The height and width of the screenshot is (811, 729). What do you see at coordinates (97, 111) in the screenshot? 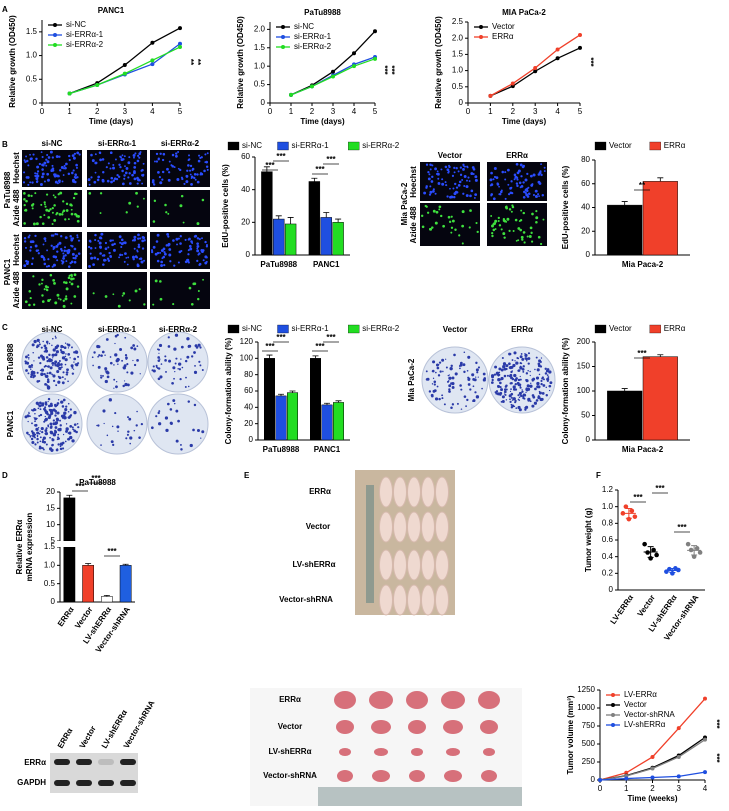
I see `x-tick-label: 2` at bounding box center [97, 111].